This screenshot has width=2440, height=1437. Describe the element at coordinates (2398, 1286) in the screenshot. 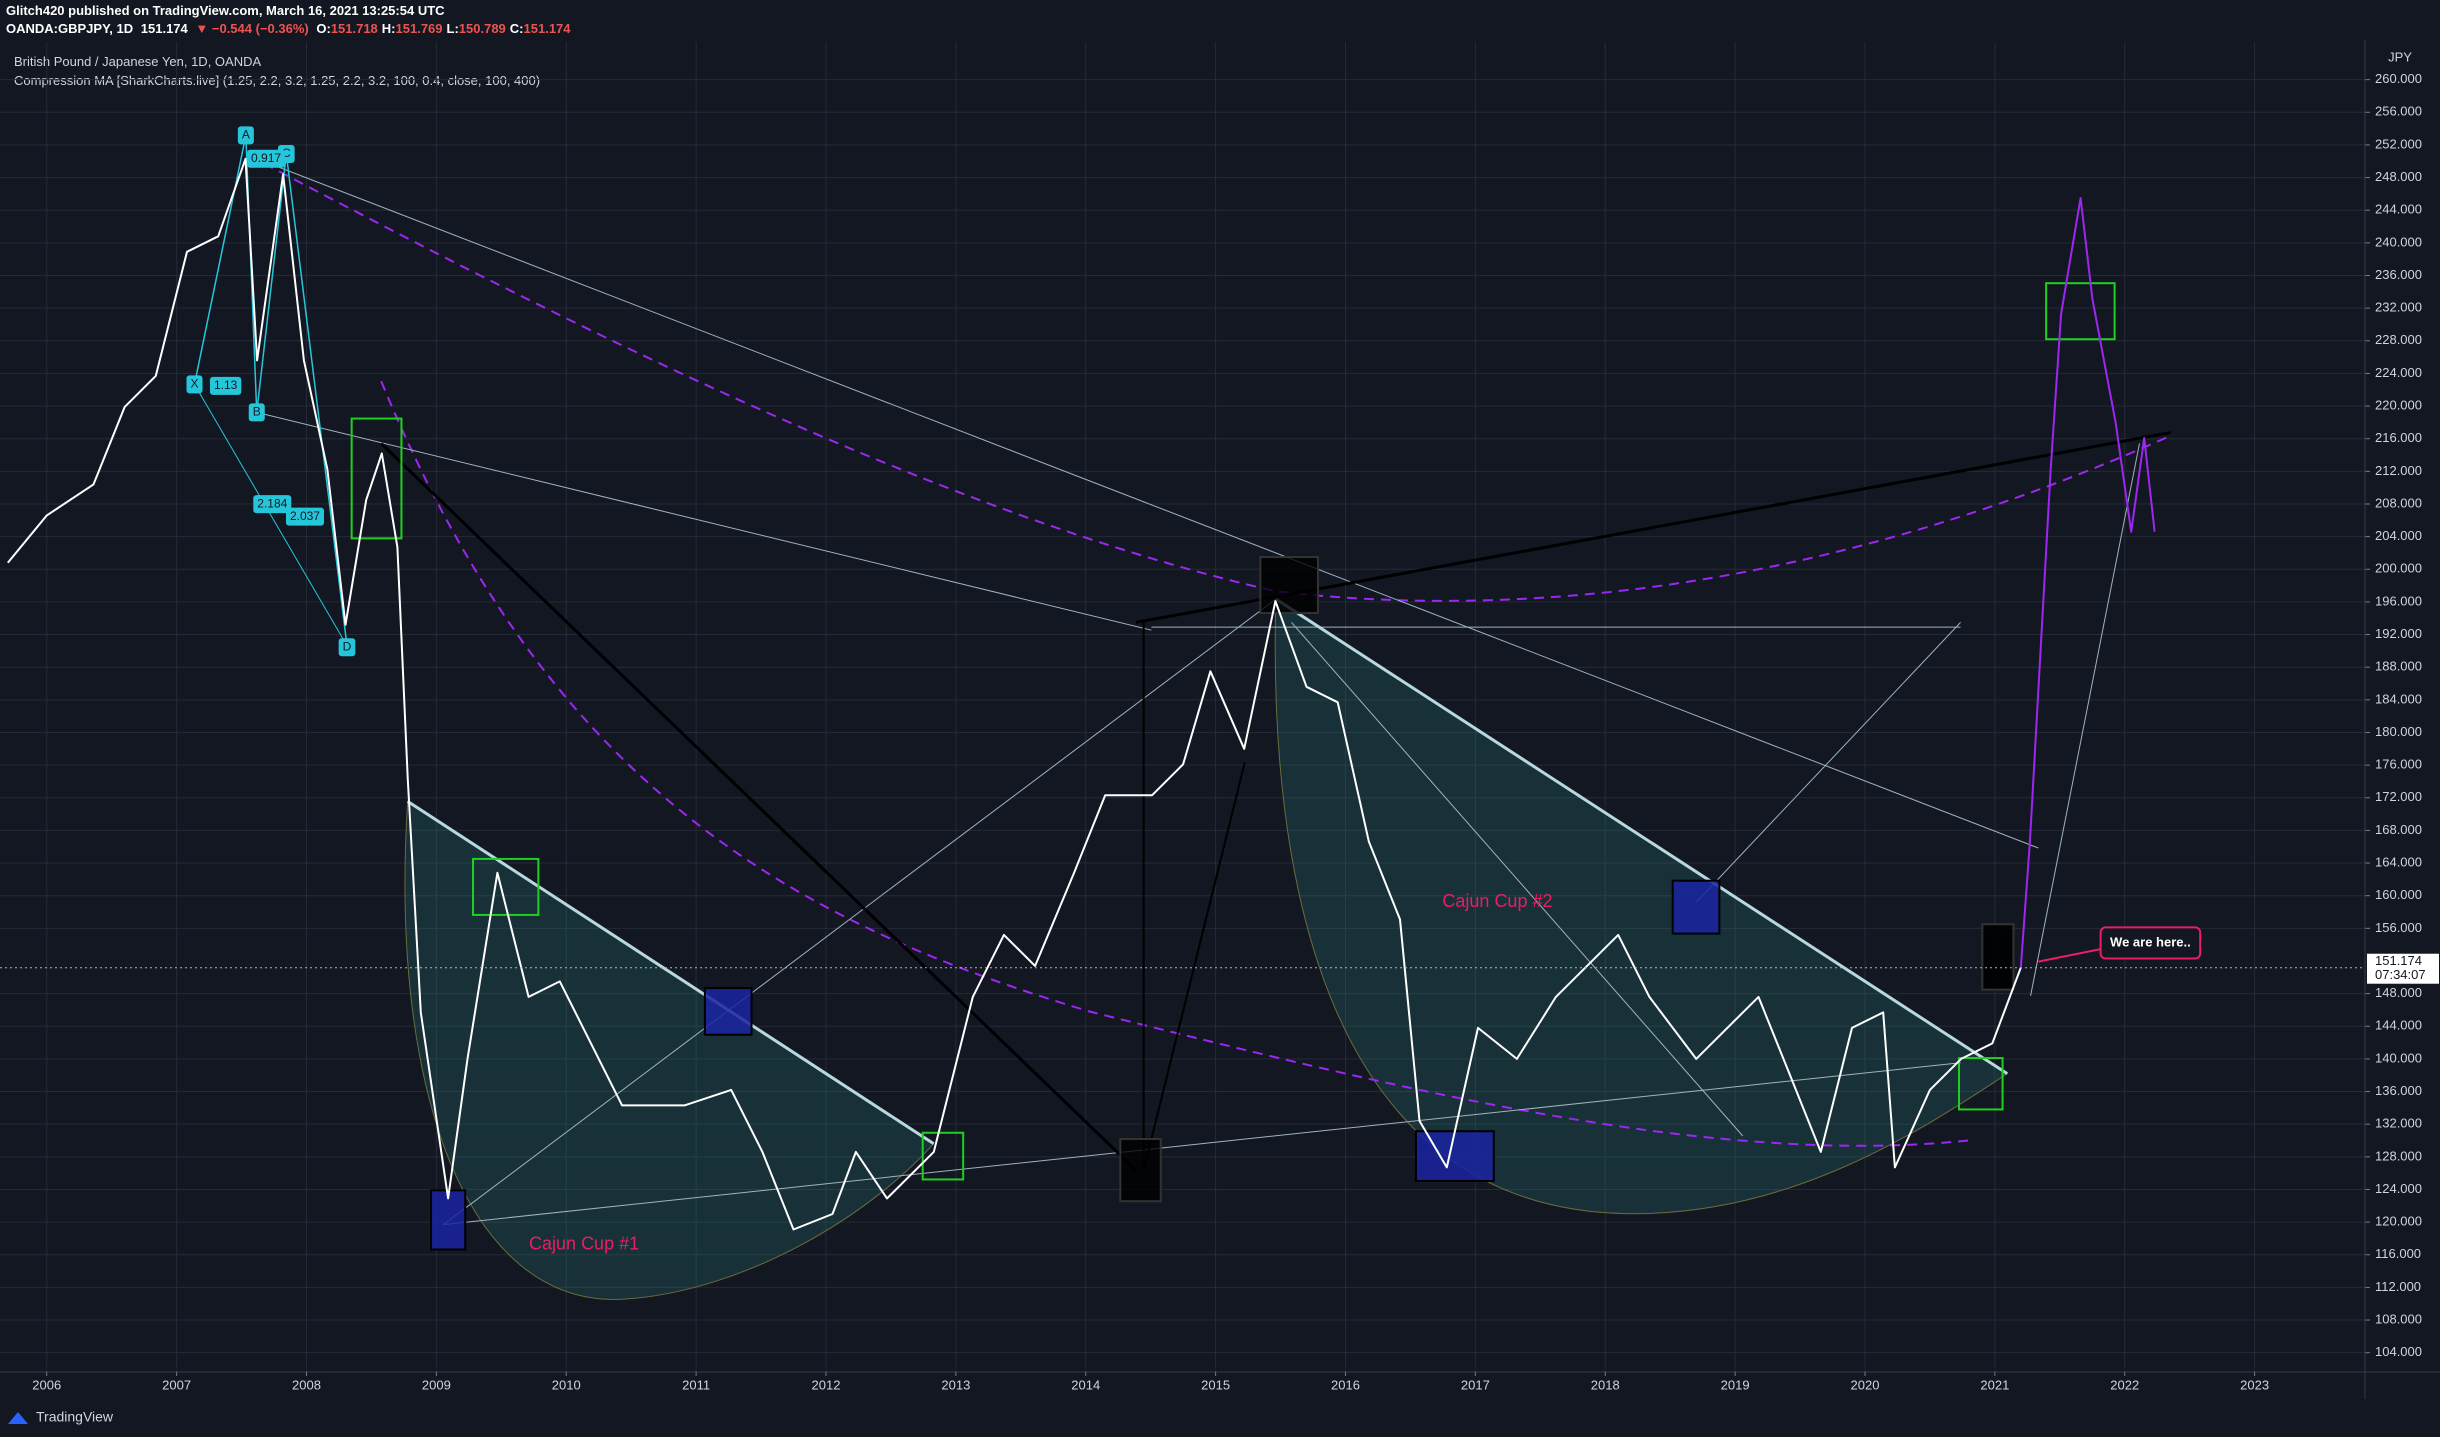

I see `y-tick-label: 112.000` at that location.